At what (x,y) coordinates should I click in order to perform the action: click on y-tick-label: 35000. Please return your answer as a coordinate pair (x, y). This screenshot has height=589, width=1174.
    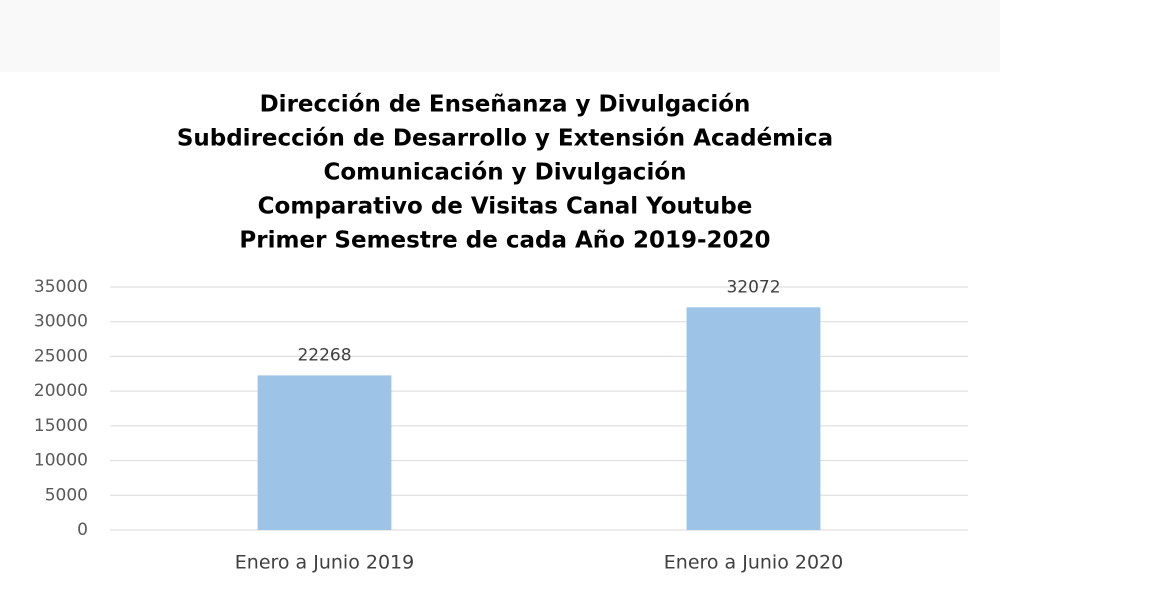
    Looking at the image, I should click on (61, 287).